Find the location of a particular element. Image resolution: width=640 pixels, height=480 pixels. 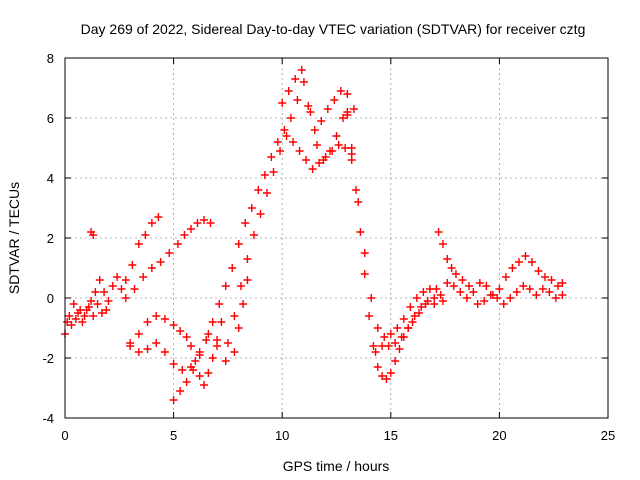

y-tick-label: -2 is located at coordinates (48, 358).